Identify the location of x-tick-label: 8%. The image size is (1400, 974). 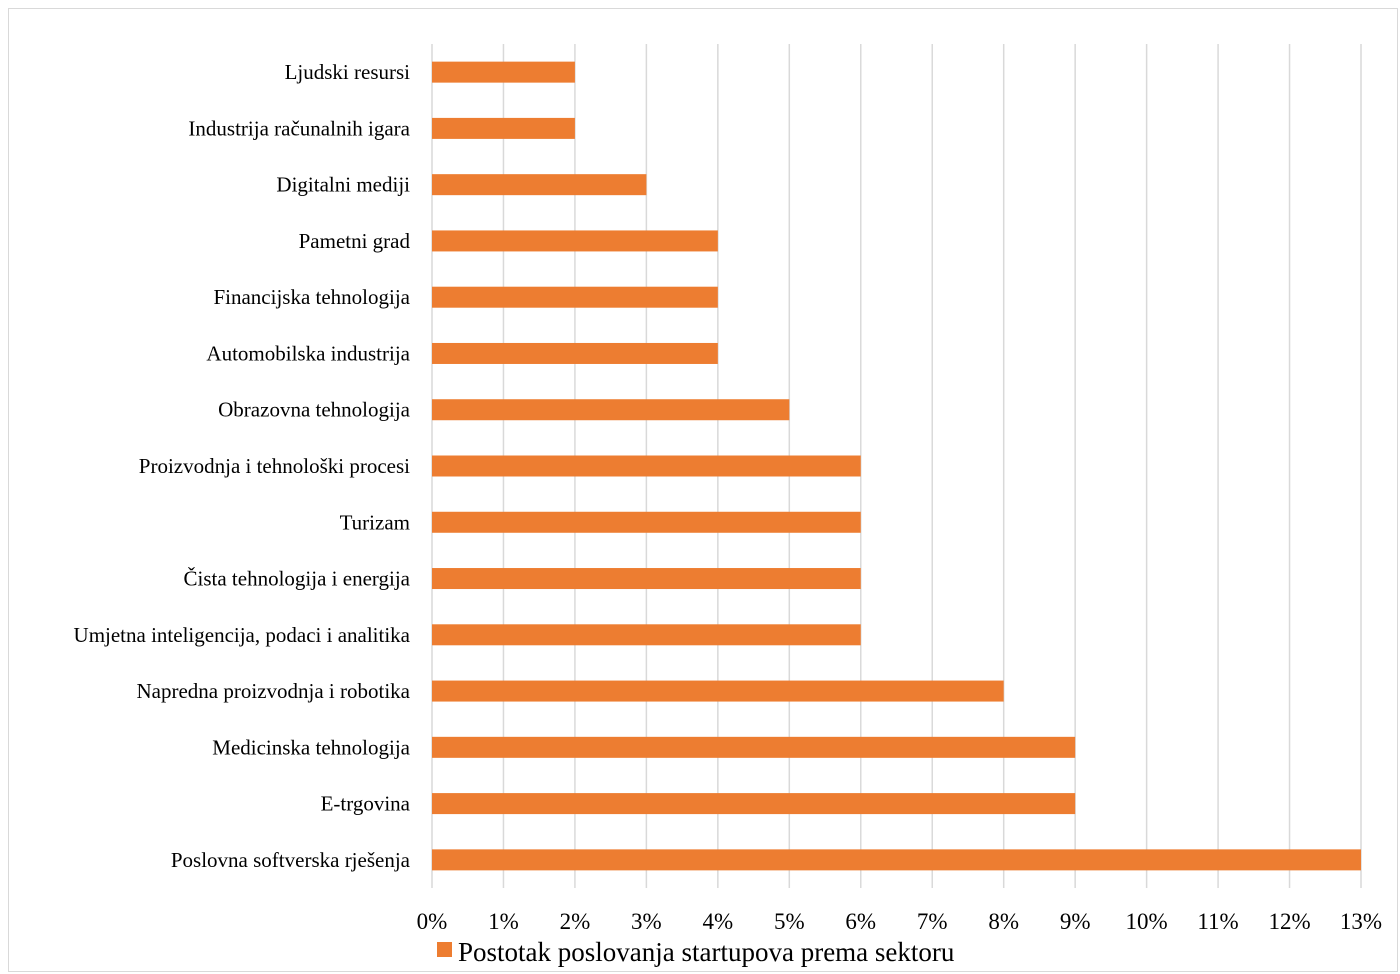
(1003, 921).